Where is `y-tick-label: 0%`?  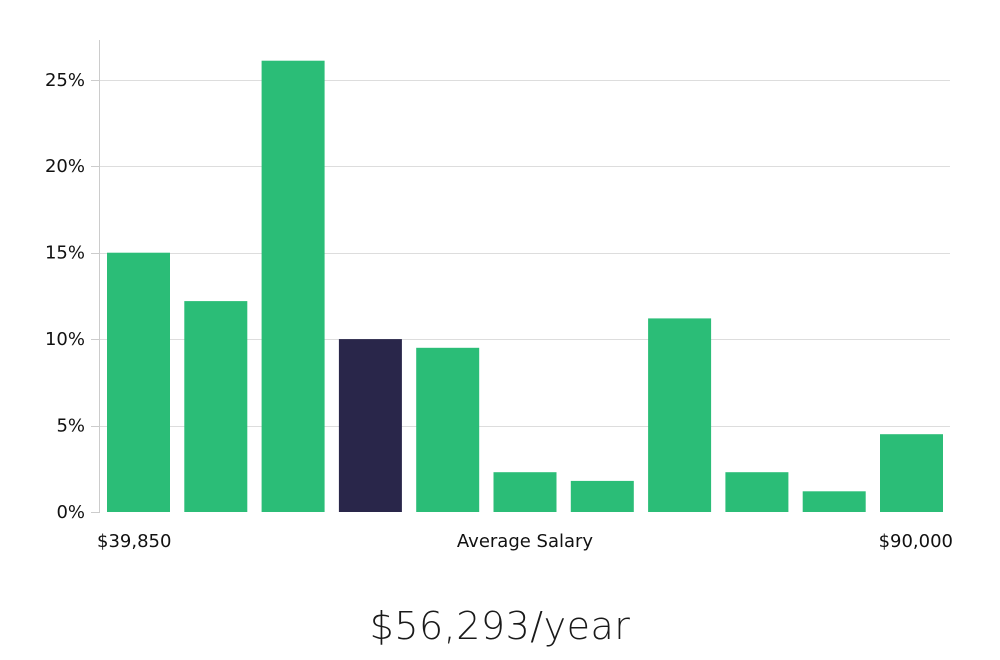
y-tick-label: 0% is located at coordinates (70, 512).